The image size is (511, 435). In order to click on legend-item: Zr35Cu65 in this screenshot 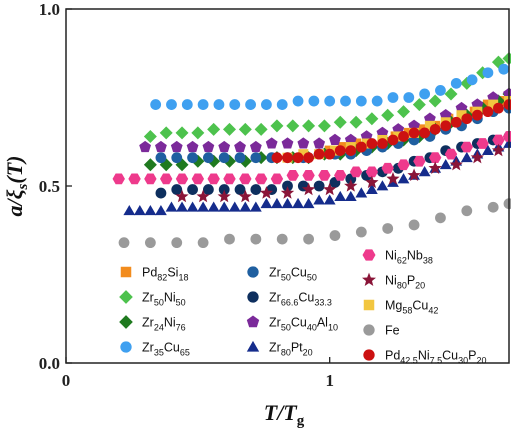, I will do `click(155, 349)`.